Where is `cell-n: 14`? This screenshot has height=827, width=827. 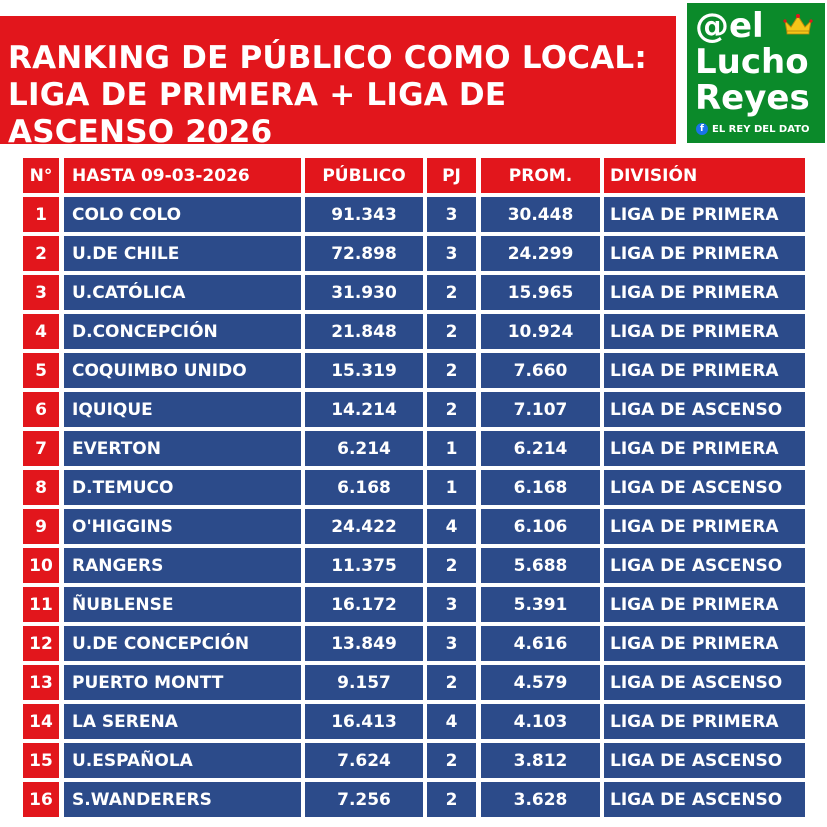
cell-n: 14 is located at coordinates (41, 721).